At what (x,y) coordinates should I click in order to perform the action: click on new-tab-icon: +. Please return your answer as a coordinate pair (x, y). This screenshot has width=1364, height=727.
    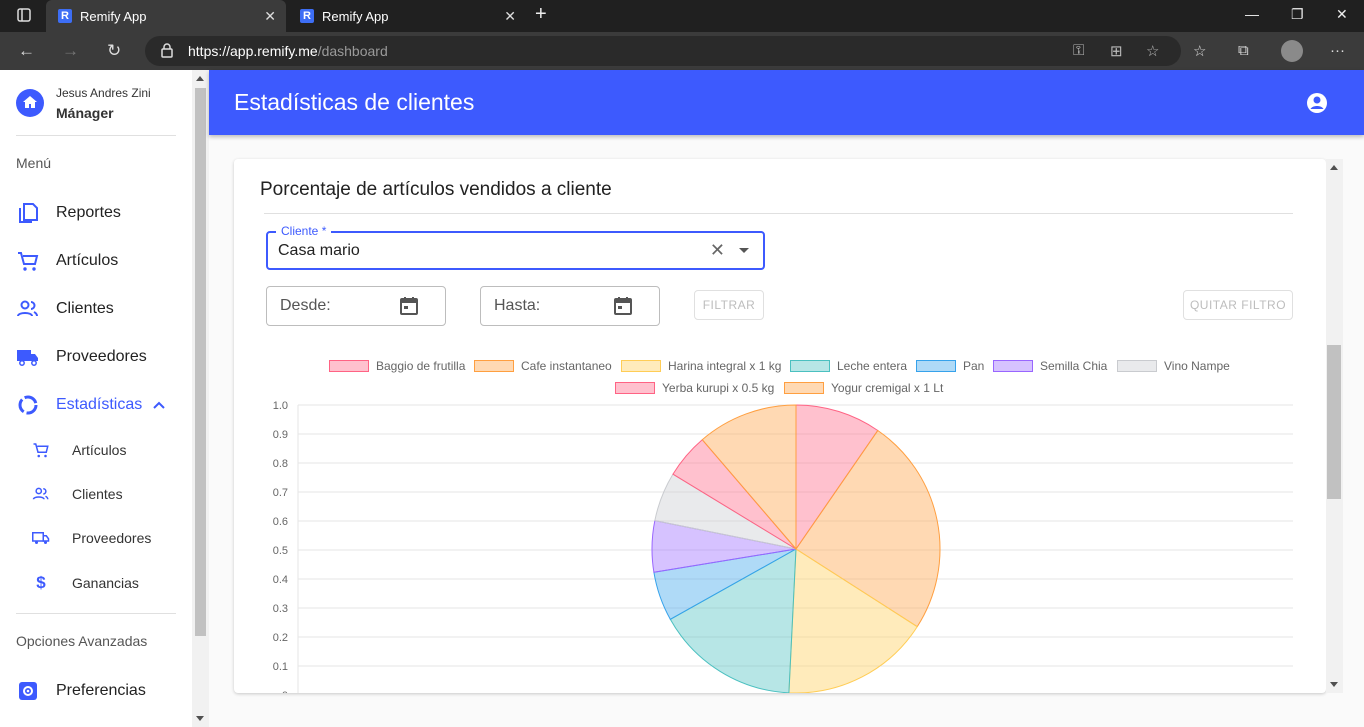
    Looking at the image, I should click on (541, 14).